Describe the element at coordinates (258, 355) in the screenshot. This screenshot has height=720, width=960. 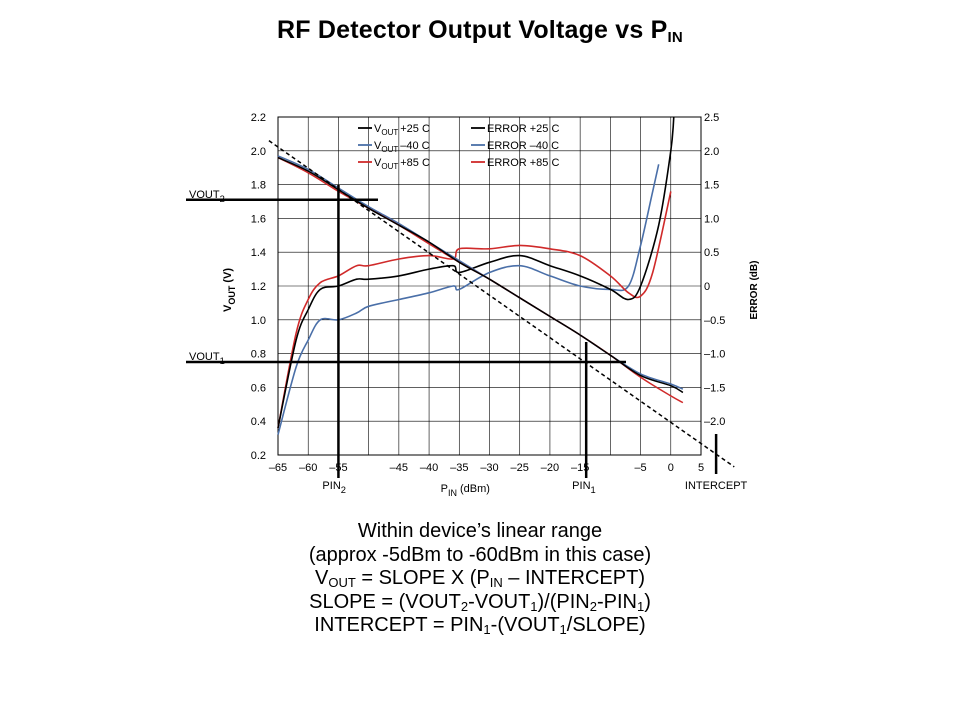
I see `y-tick-label: 0.8` at that location.